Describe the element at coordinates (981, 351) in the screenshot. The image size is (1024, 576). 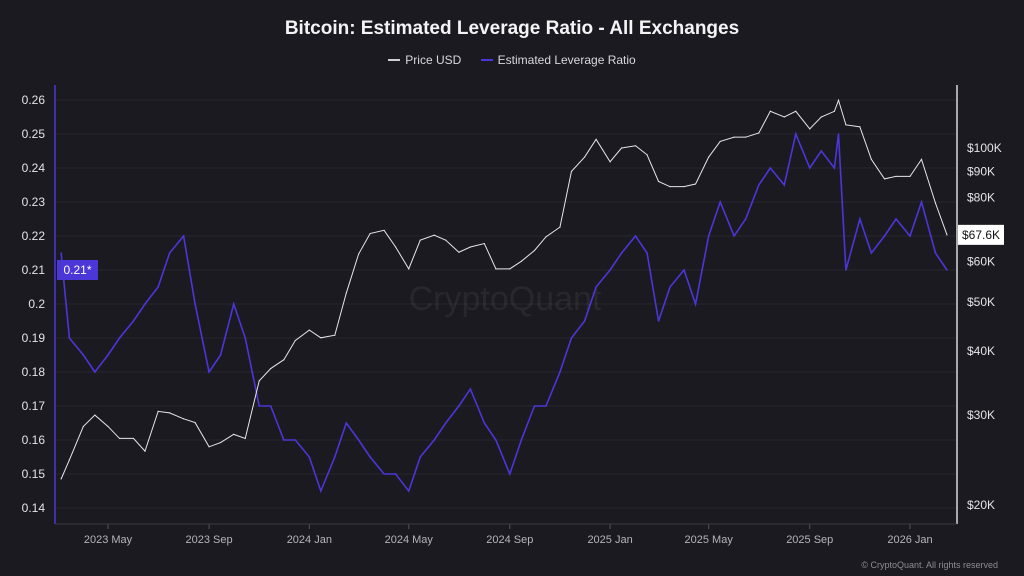
I see `right-tick-label: $40K` at that location.